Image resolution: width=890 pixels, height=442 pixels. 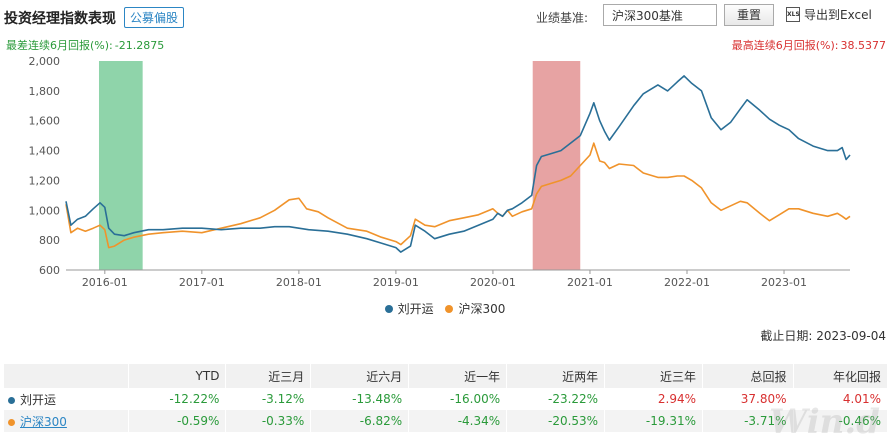 I want to click on table-cell: 2.94%, so click(x=654, y=399).